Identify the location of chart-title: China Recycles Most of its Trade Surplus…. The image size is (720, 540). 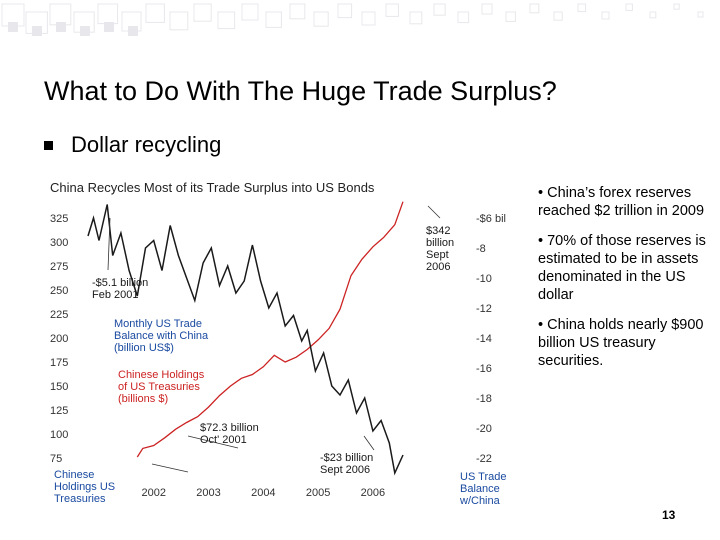
(212, 187).